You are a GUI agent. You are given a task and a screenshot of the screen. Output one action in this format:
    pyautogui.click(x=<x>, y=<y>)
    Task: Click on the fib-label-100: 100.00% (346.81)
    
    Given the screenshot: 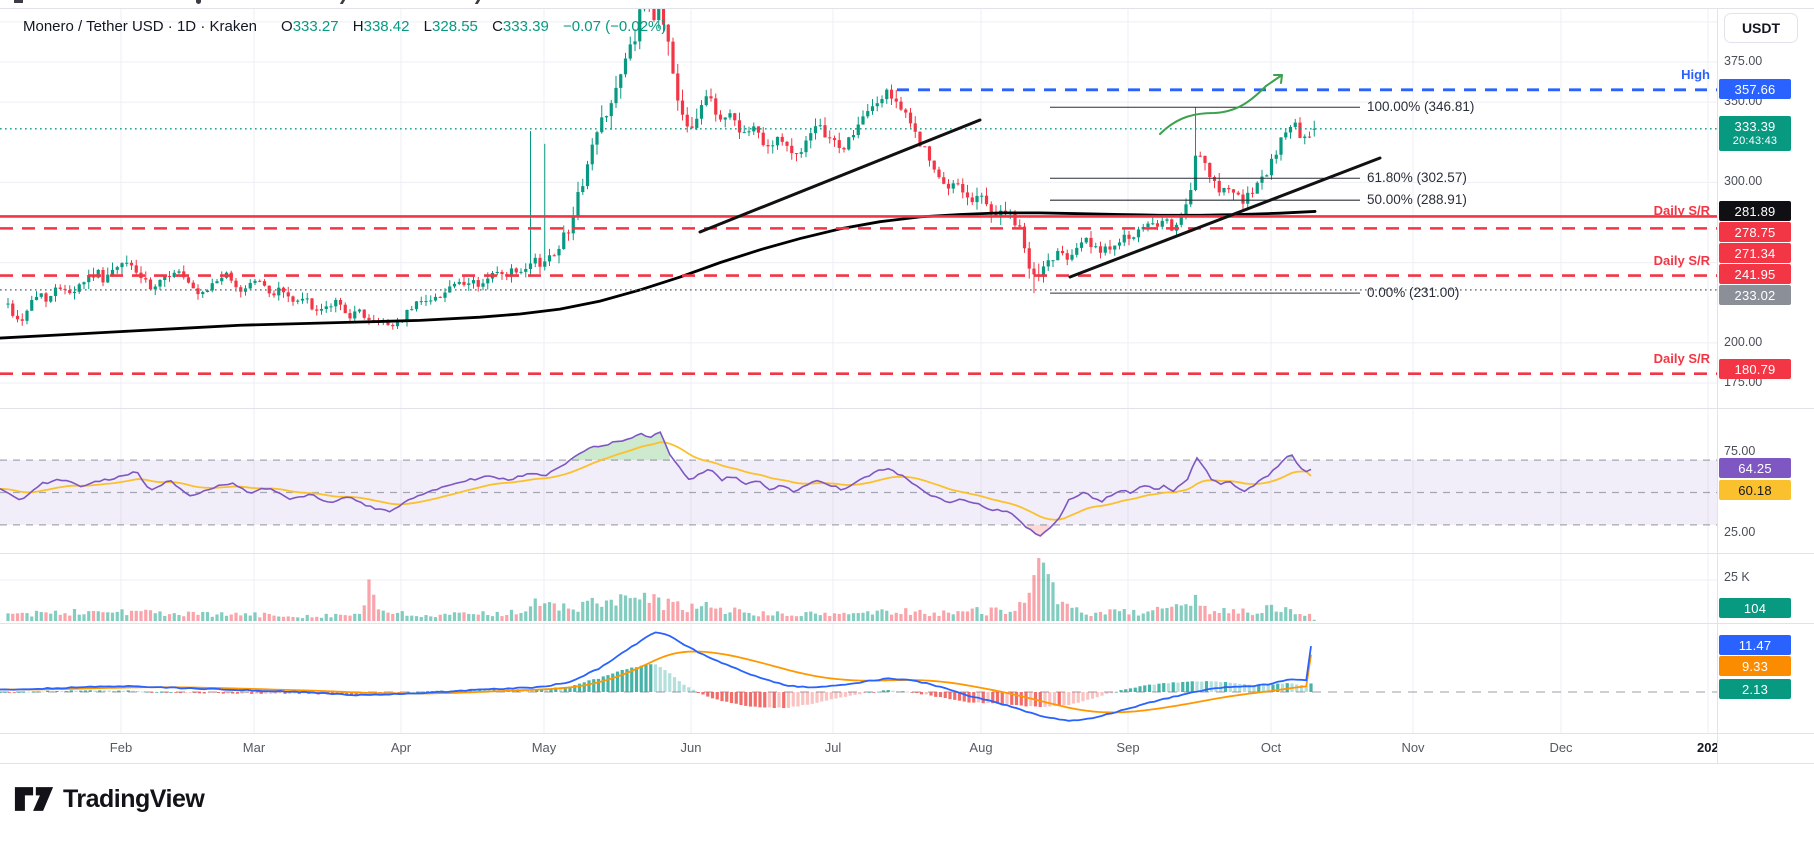 What is the action you would take?
    pyautogui.click(x=1421, y=106)
    